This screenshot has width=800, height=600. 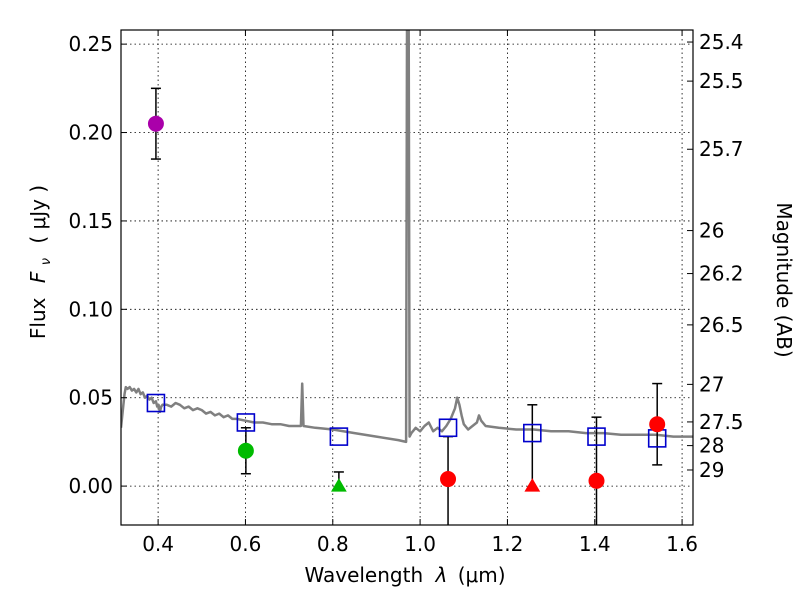 I want to click on y-tick-label: 0.05, so click(x=90, y=398).